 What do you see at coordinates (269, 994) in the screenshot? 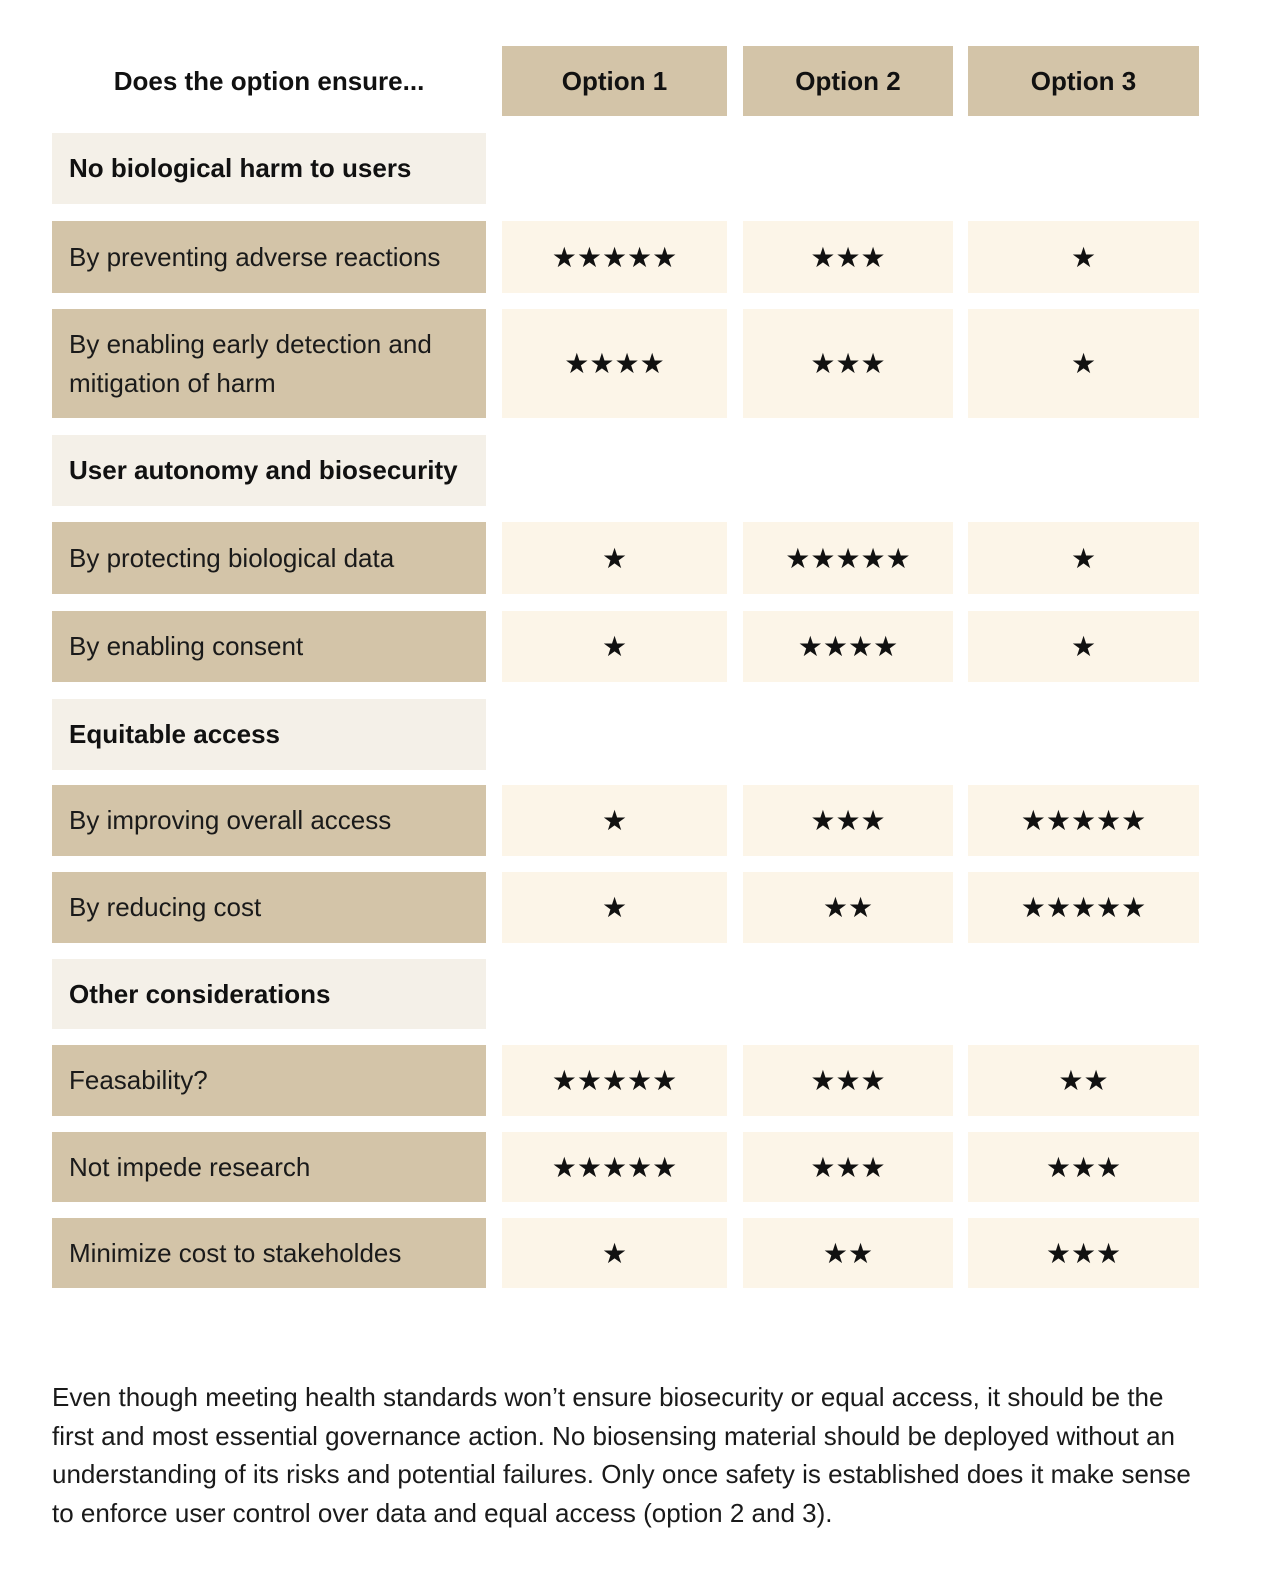
I see `section-title-other-considerations: Other considerations` at bounding box center [269, 994].